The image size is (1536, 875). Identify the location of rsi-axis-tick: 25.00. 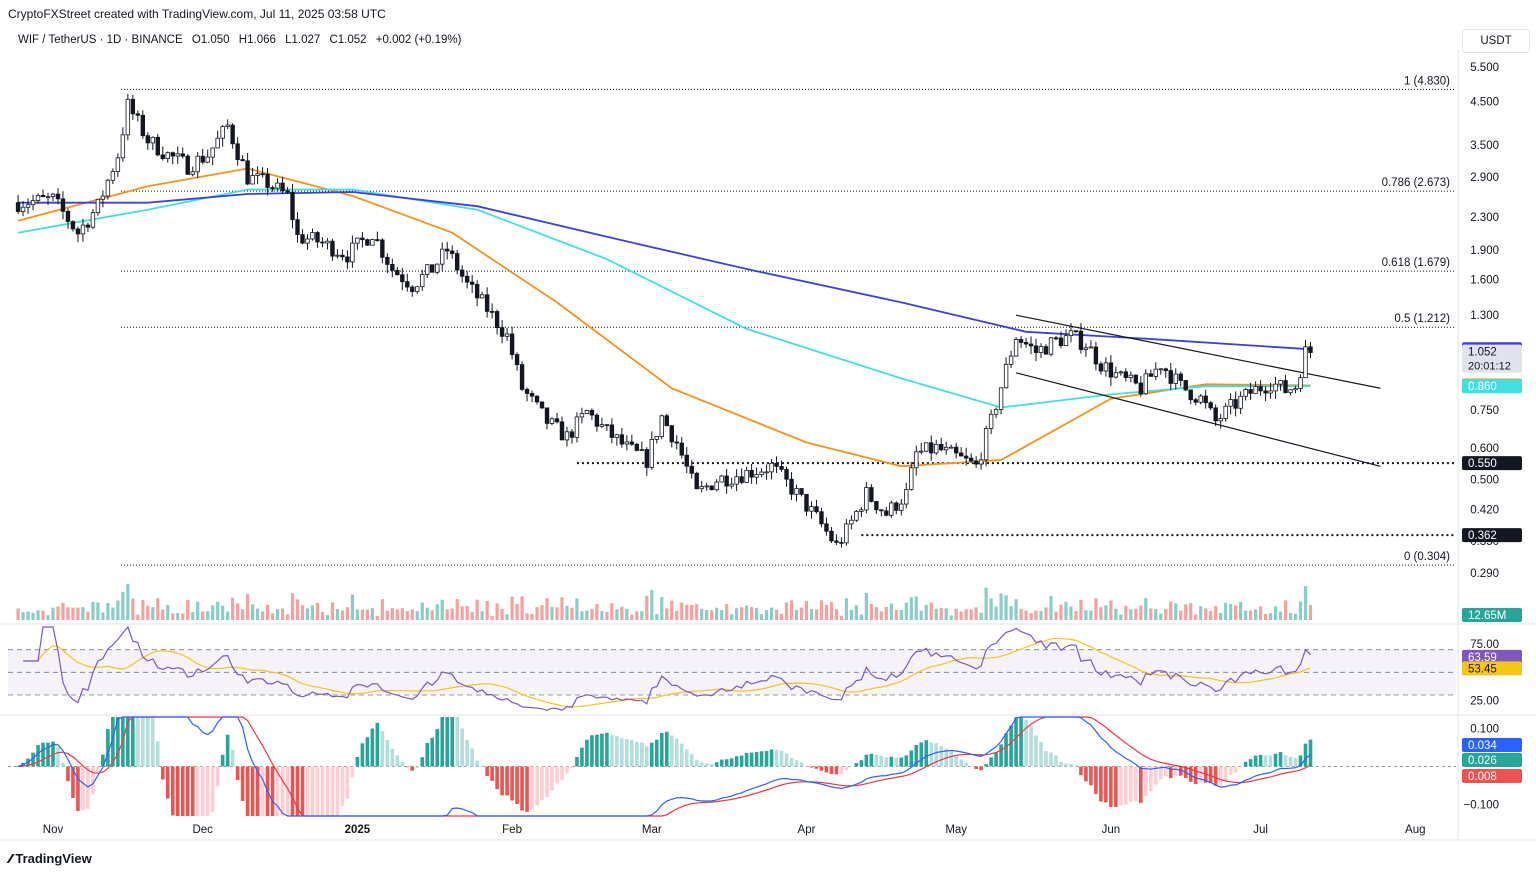
(1484, 702).